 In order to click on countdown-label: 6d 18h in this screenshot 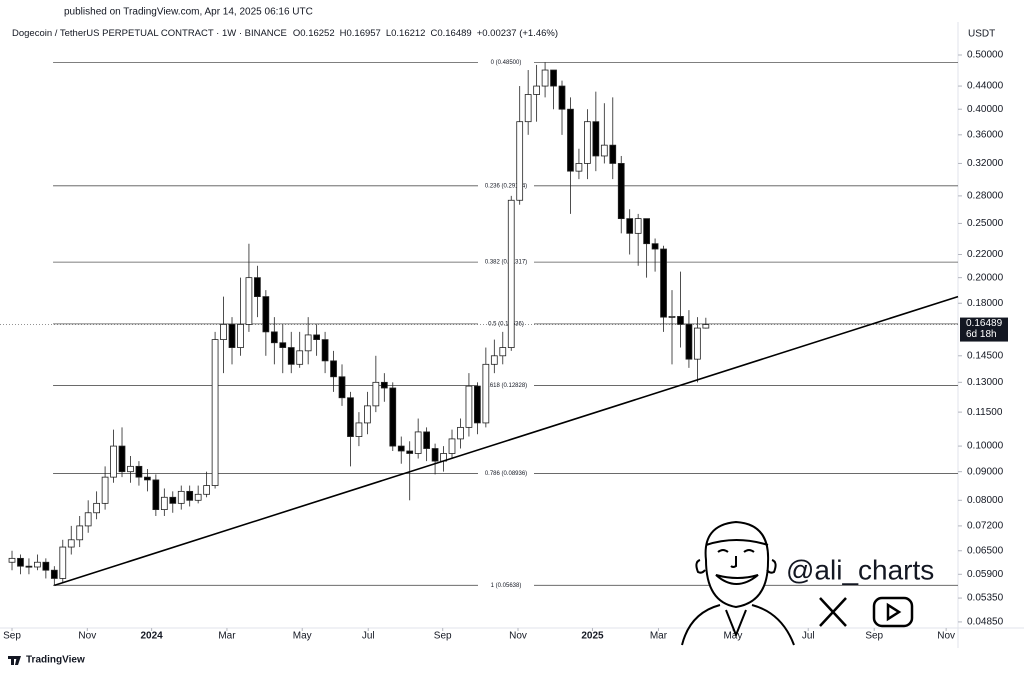, I will do `click(981, 334)`.